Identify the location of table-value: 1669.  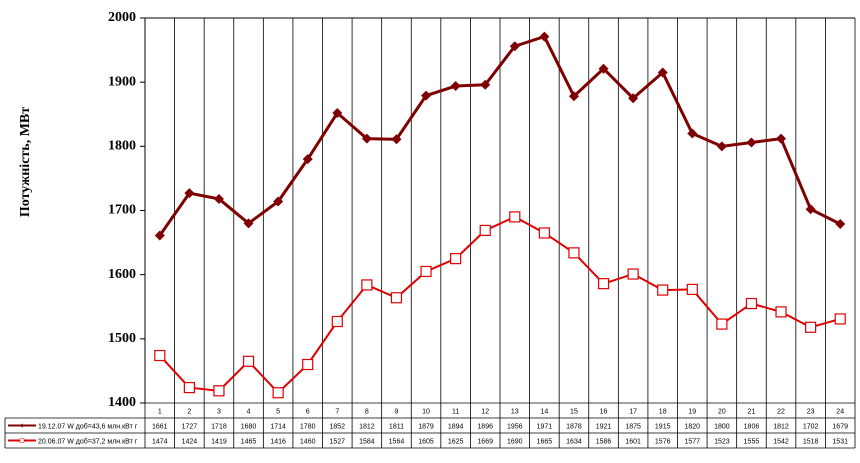
(485, 441).